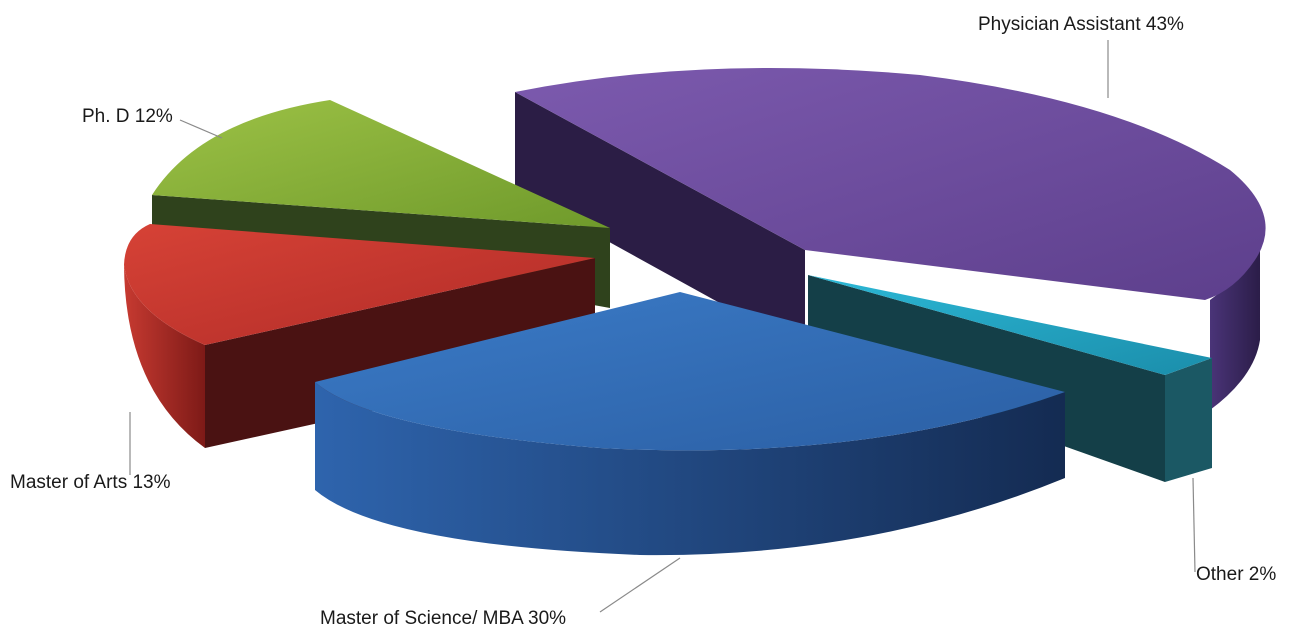 This screenshot has width=1299, height=631. I want to click on label-master-of-arts: Master of Arts 13%, so click(90, 482).